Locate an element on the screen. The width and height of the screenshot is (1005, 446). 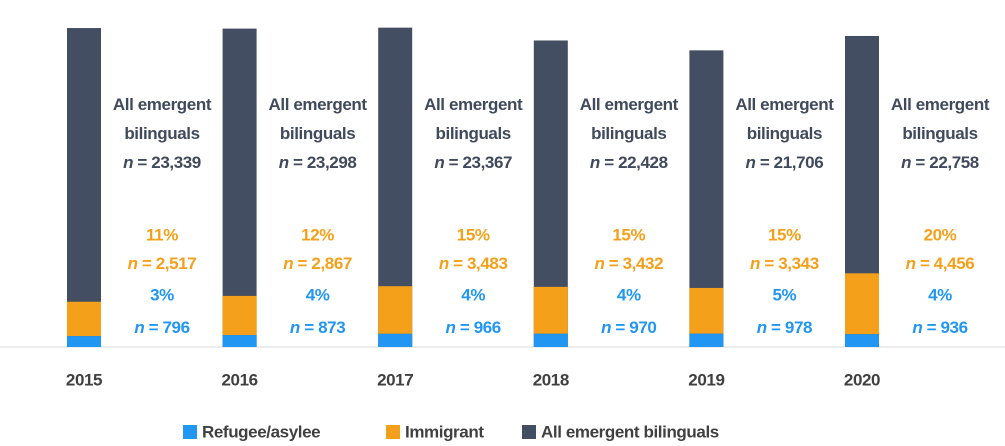
total-value-label: n = 22,758 is located at coordinates (940, 162).